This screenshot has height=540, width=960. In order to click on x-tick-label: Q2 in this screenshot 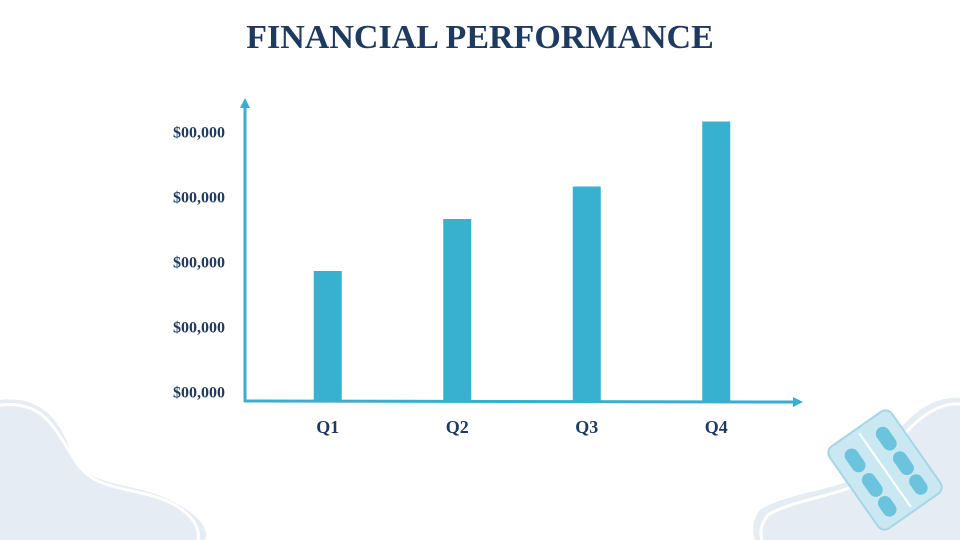, I will do `click(457, 427)`.